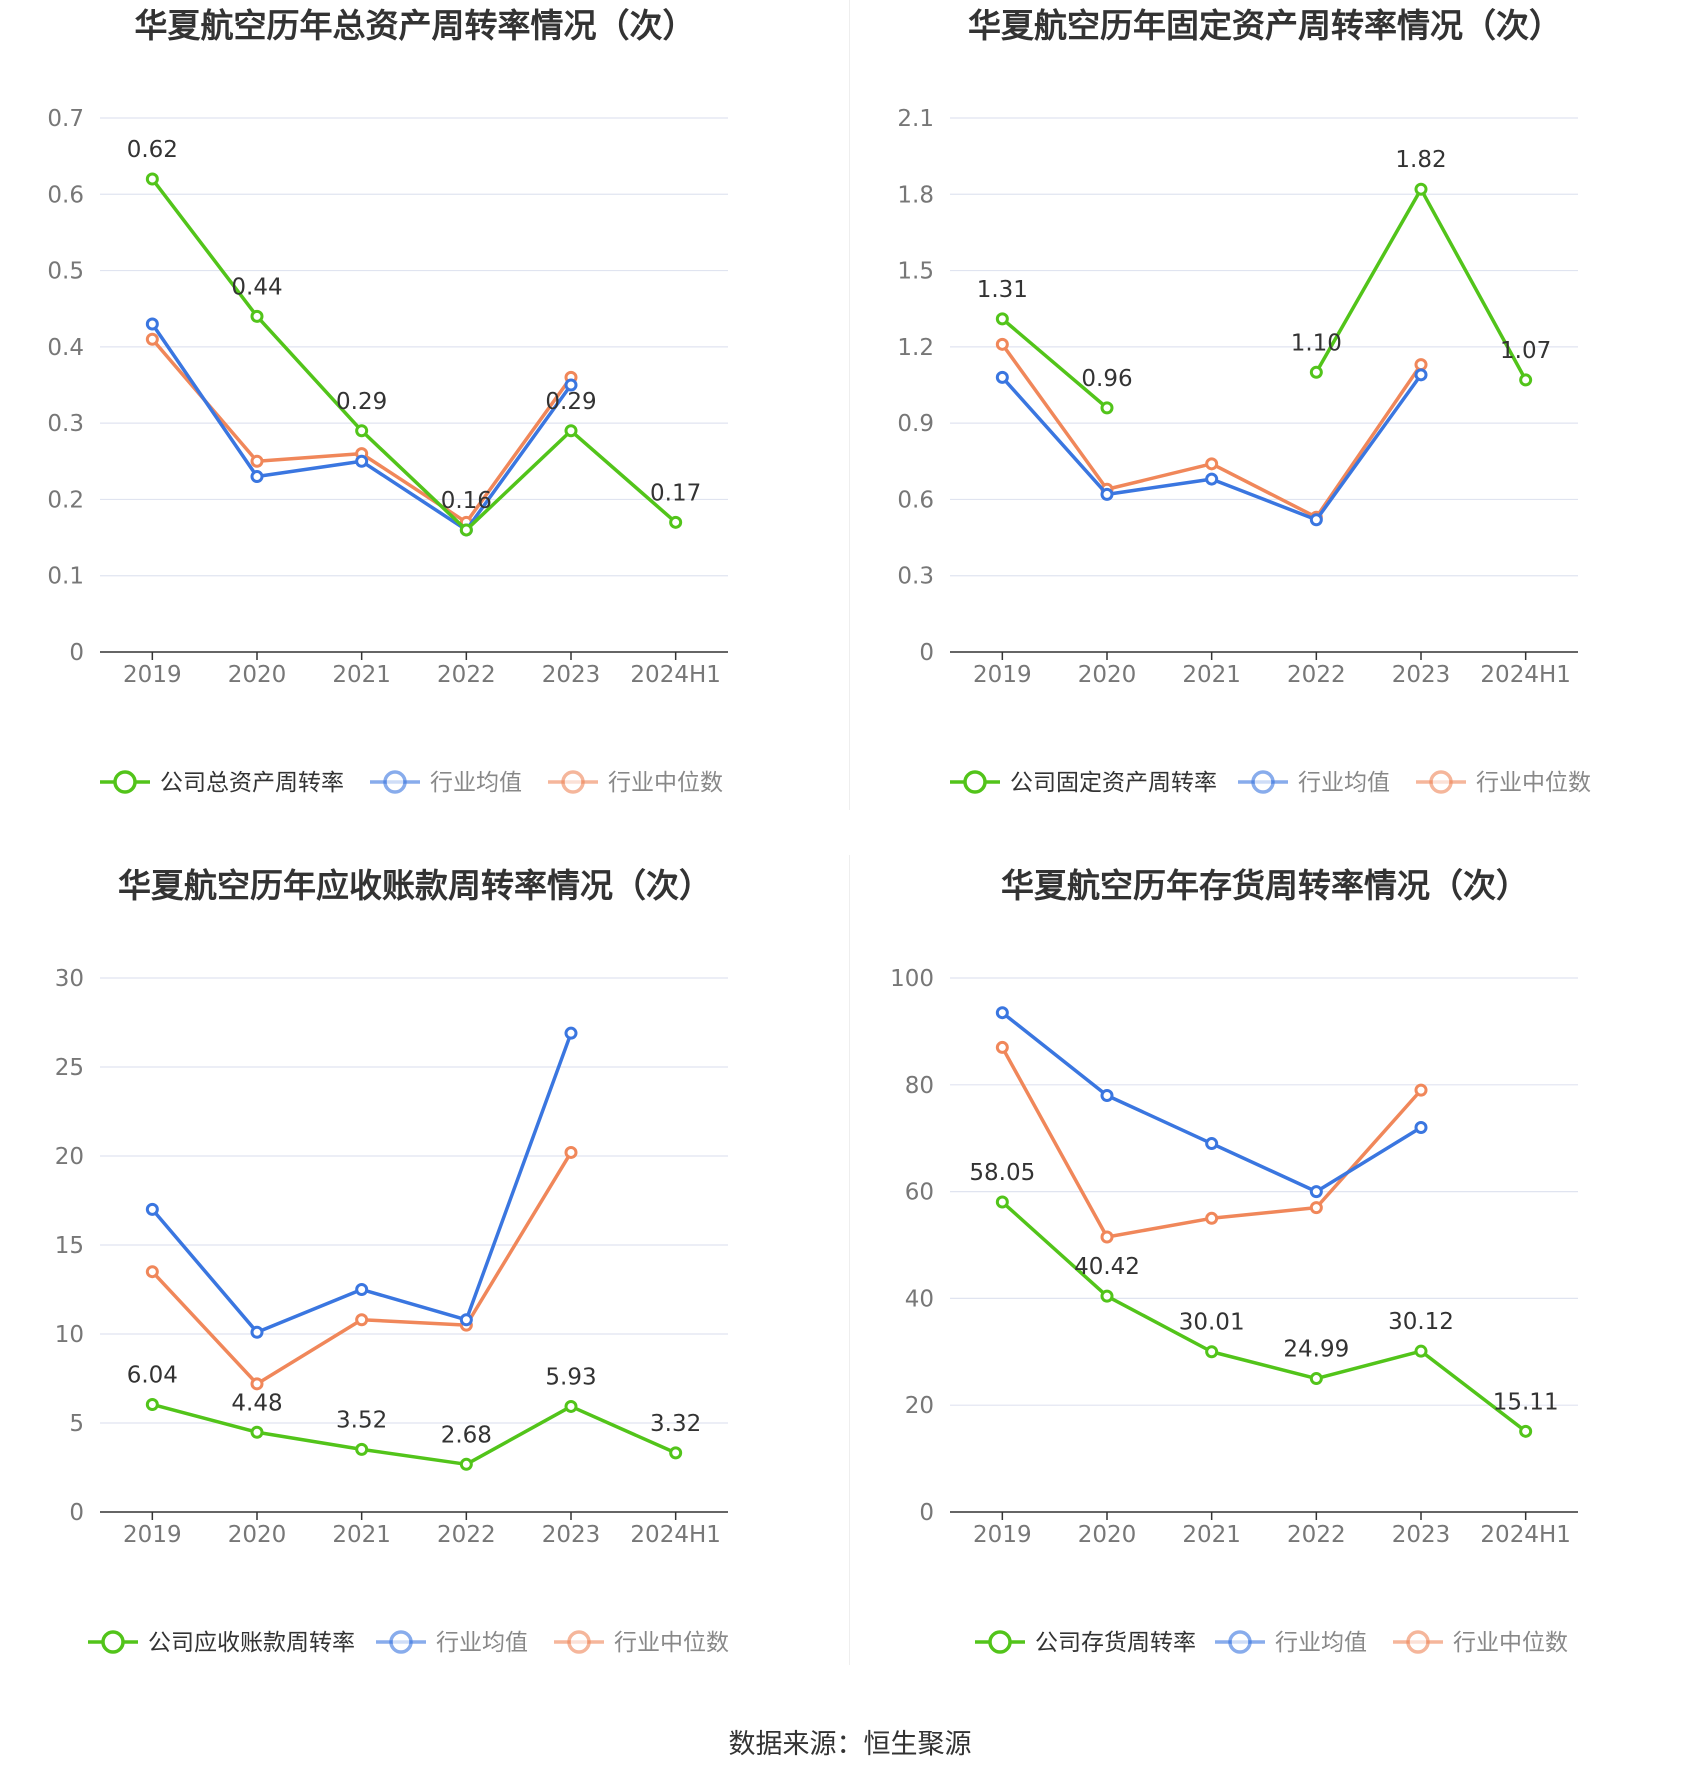 The image size is (1700, 1782). What do you see at coordinates (1002, 1535) in the screenshot?
I see `x-tick-label: 2019` at bounding box center [1002, 1535].